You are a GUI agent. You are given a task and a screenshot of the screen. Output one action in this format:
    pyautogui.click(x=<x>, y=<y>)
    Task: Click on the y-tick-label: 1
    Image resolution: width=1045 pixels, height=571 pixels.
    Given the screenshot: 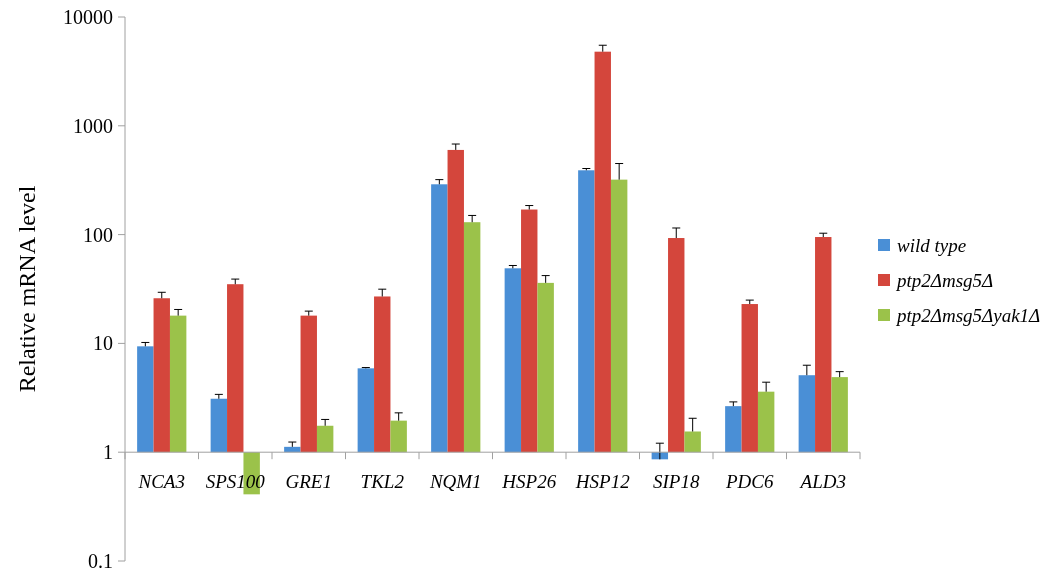 What is the action you would take?
    pyautogui.click(x=108, y=452)
    